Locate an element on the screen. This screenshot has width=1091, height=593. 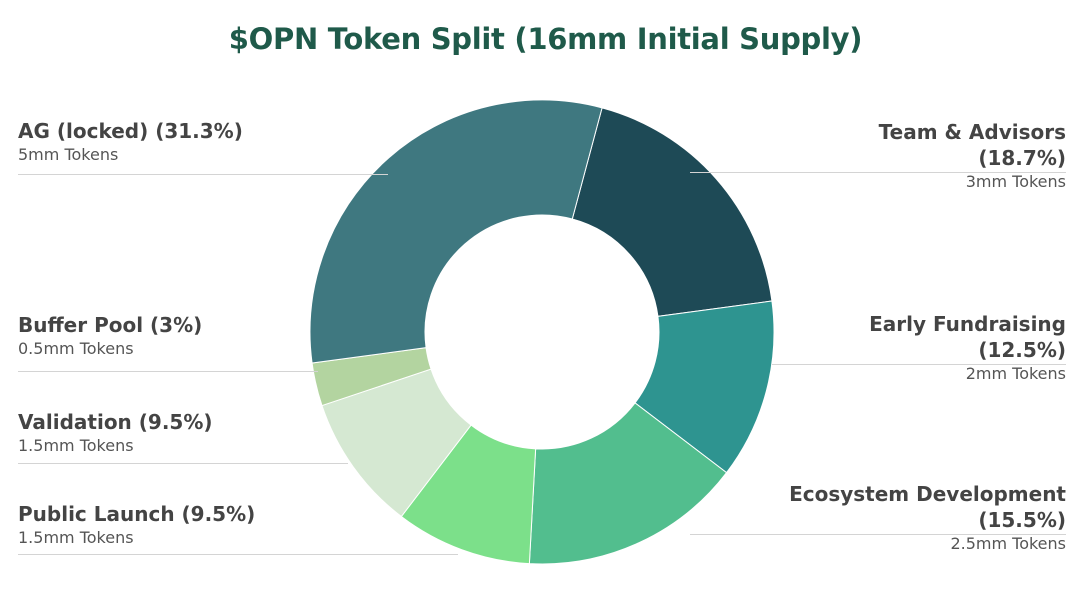
label-team-name: Team & Advisors is located at coordinates (972, 132).